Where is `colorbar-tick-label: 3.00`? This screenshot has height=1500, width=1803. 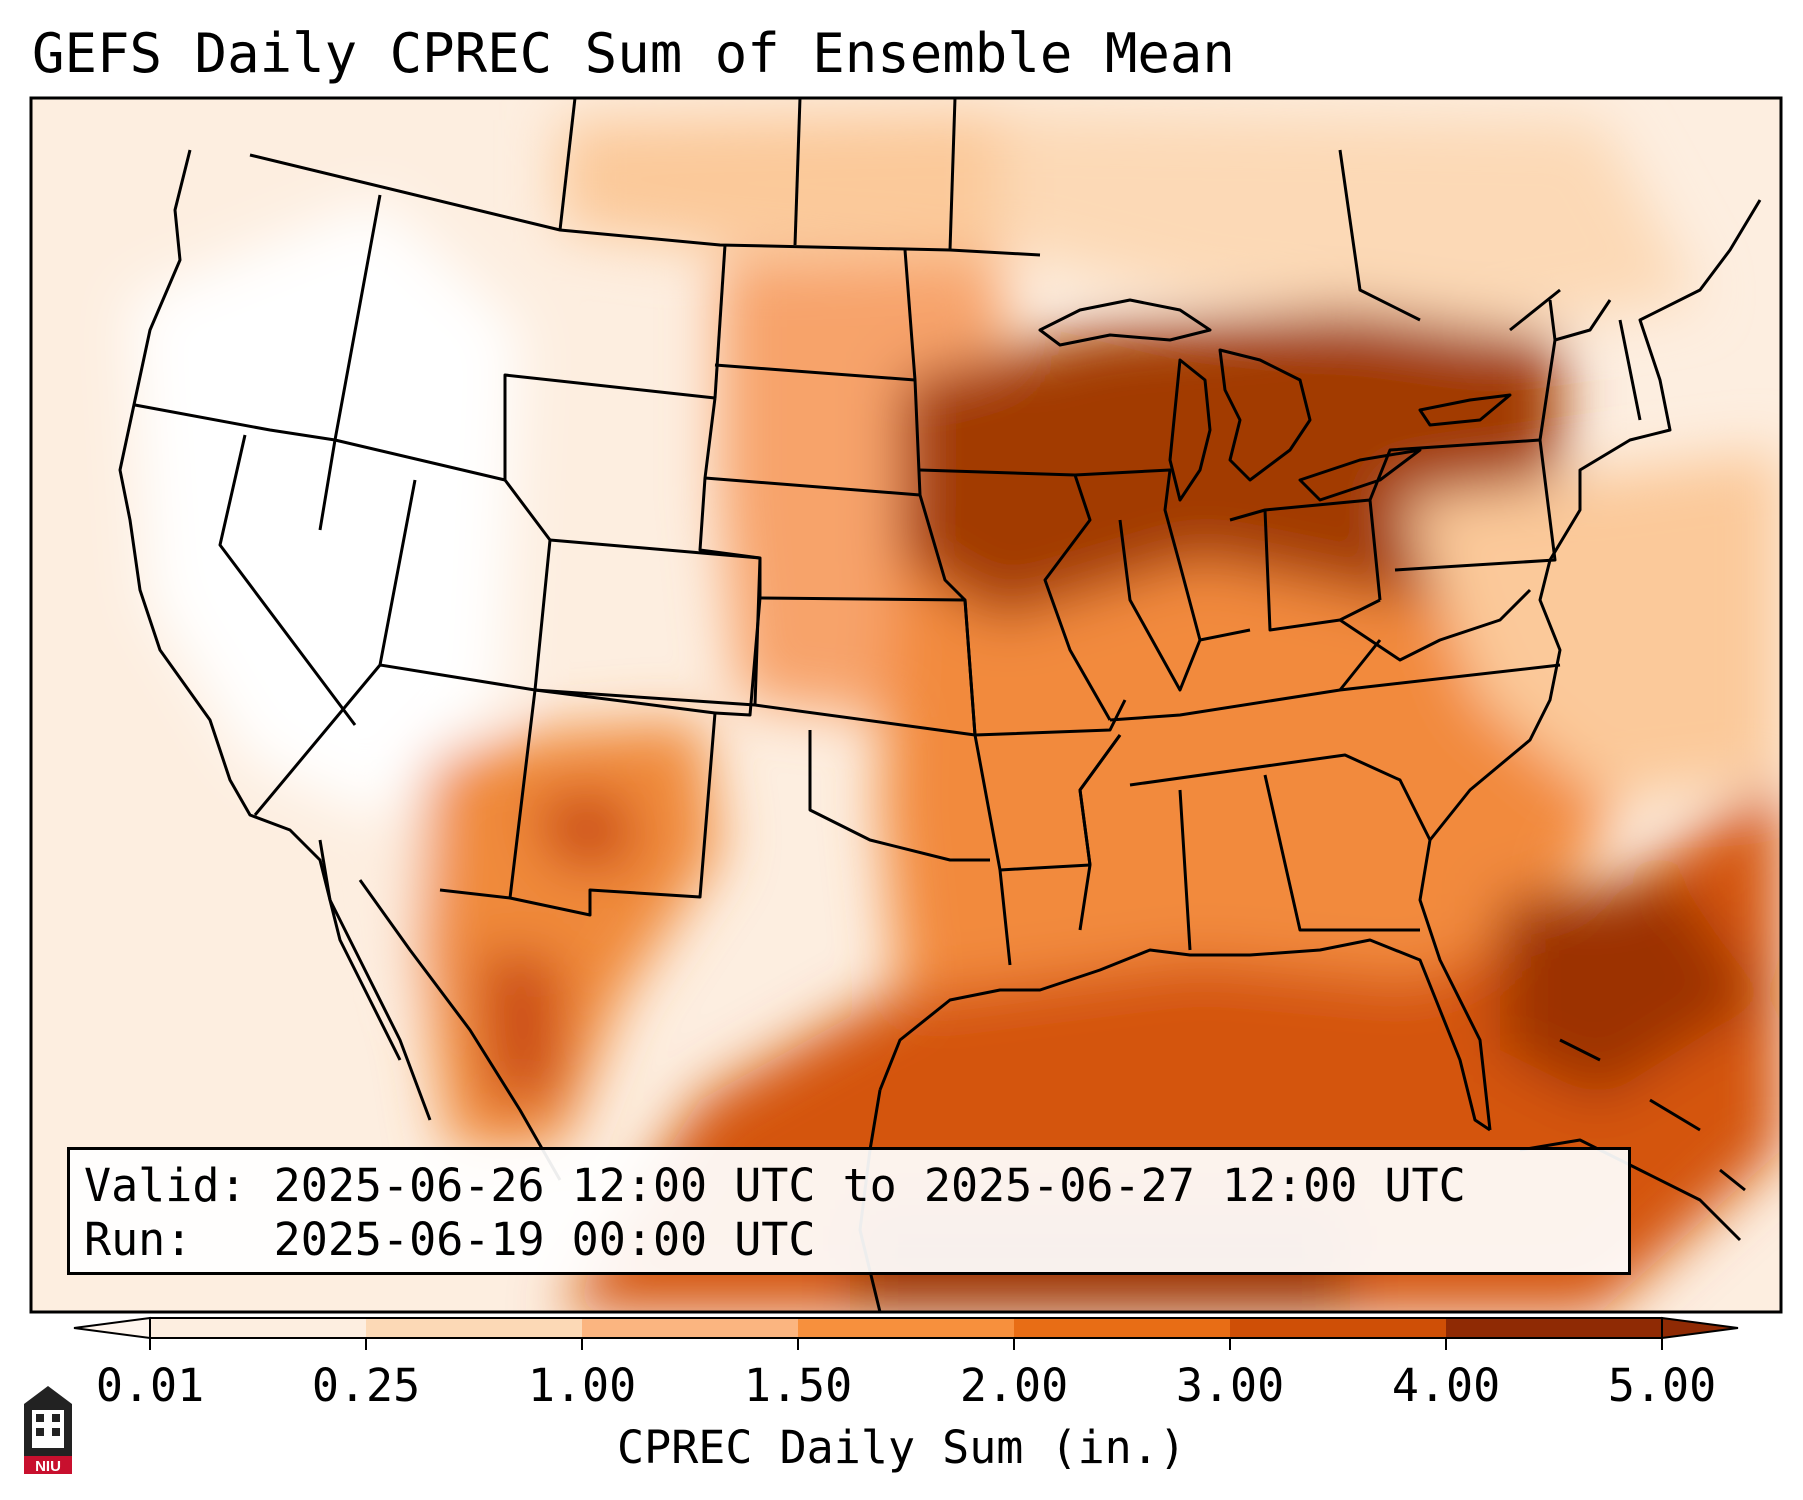 colorbar-tick-label: 3.00 is located at coordinates (1230, 1385).